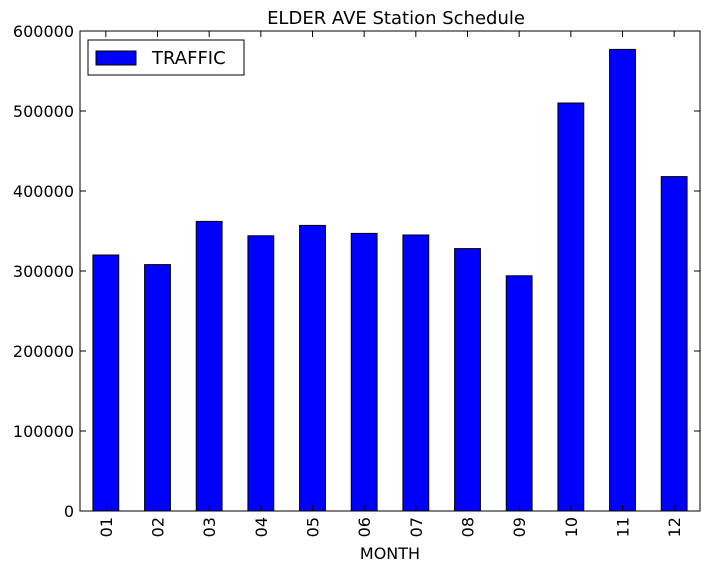 The image size is (709, 573). What do you see at coordinates (116, 58) in the screenshot?
I see `legend-swatch` at bounding box center [116, 58].